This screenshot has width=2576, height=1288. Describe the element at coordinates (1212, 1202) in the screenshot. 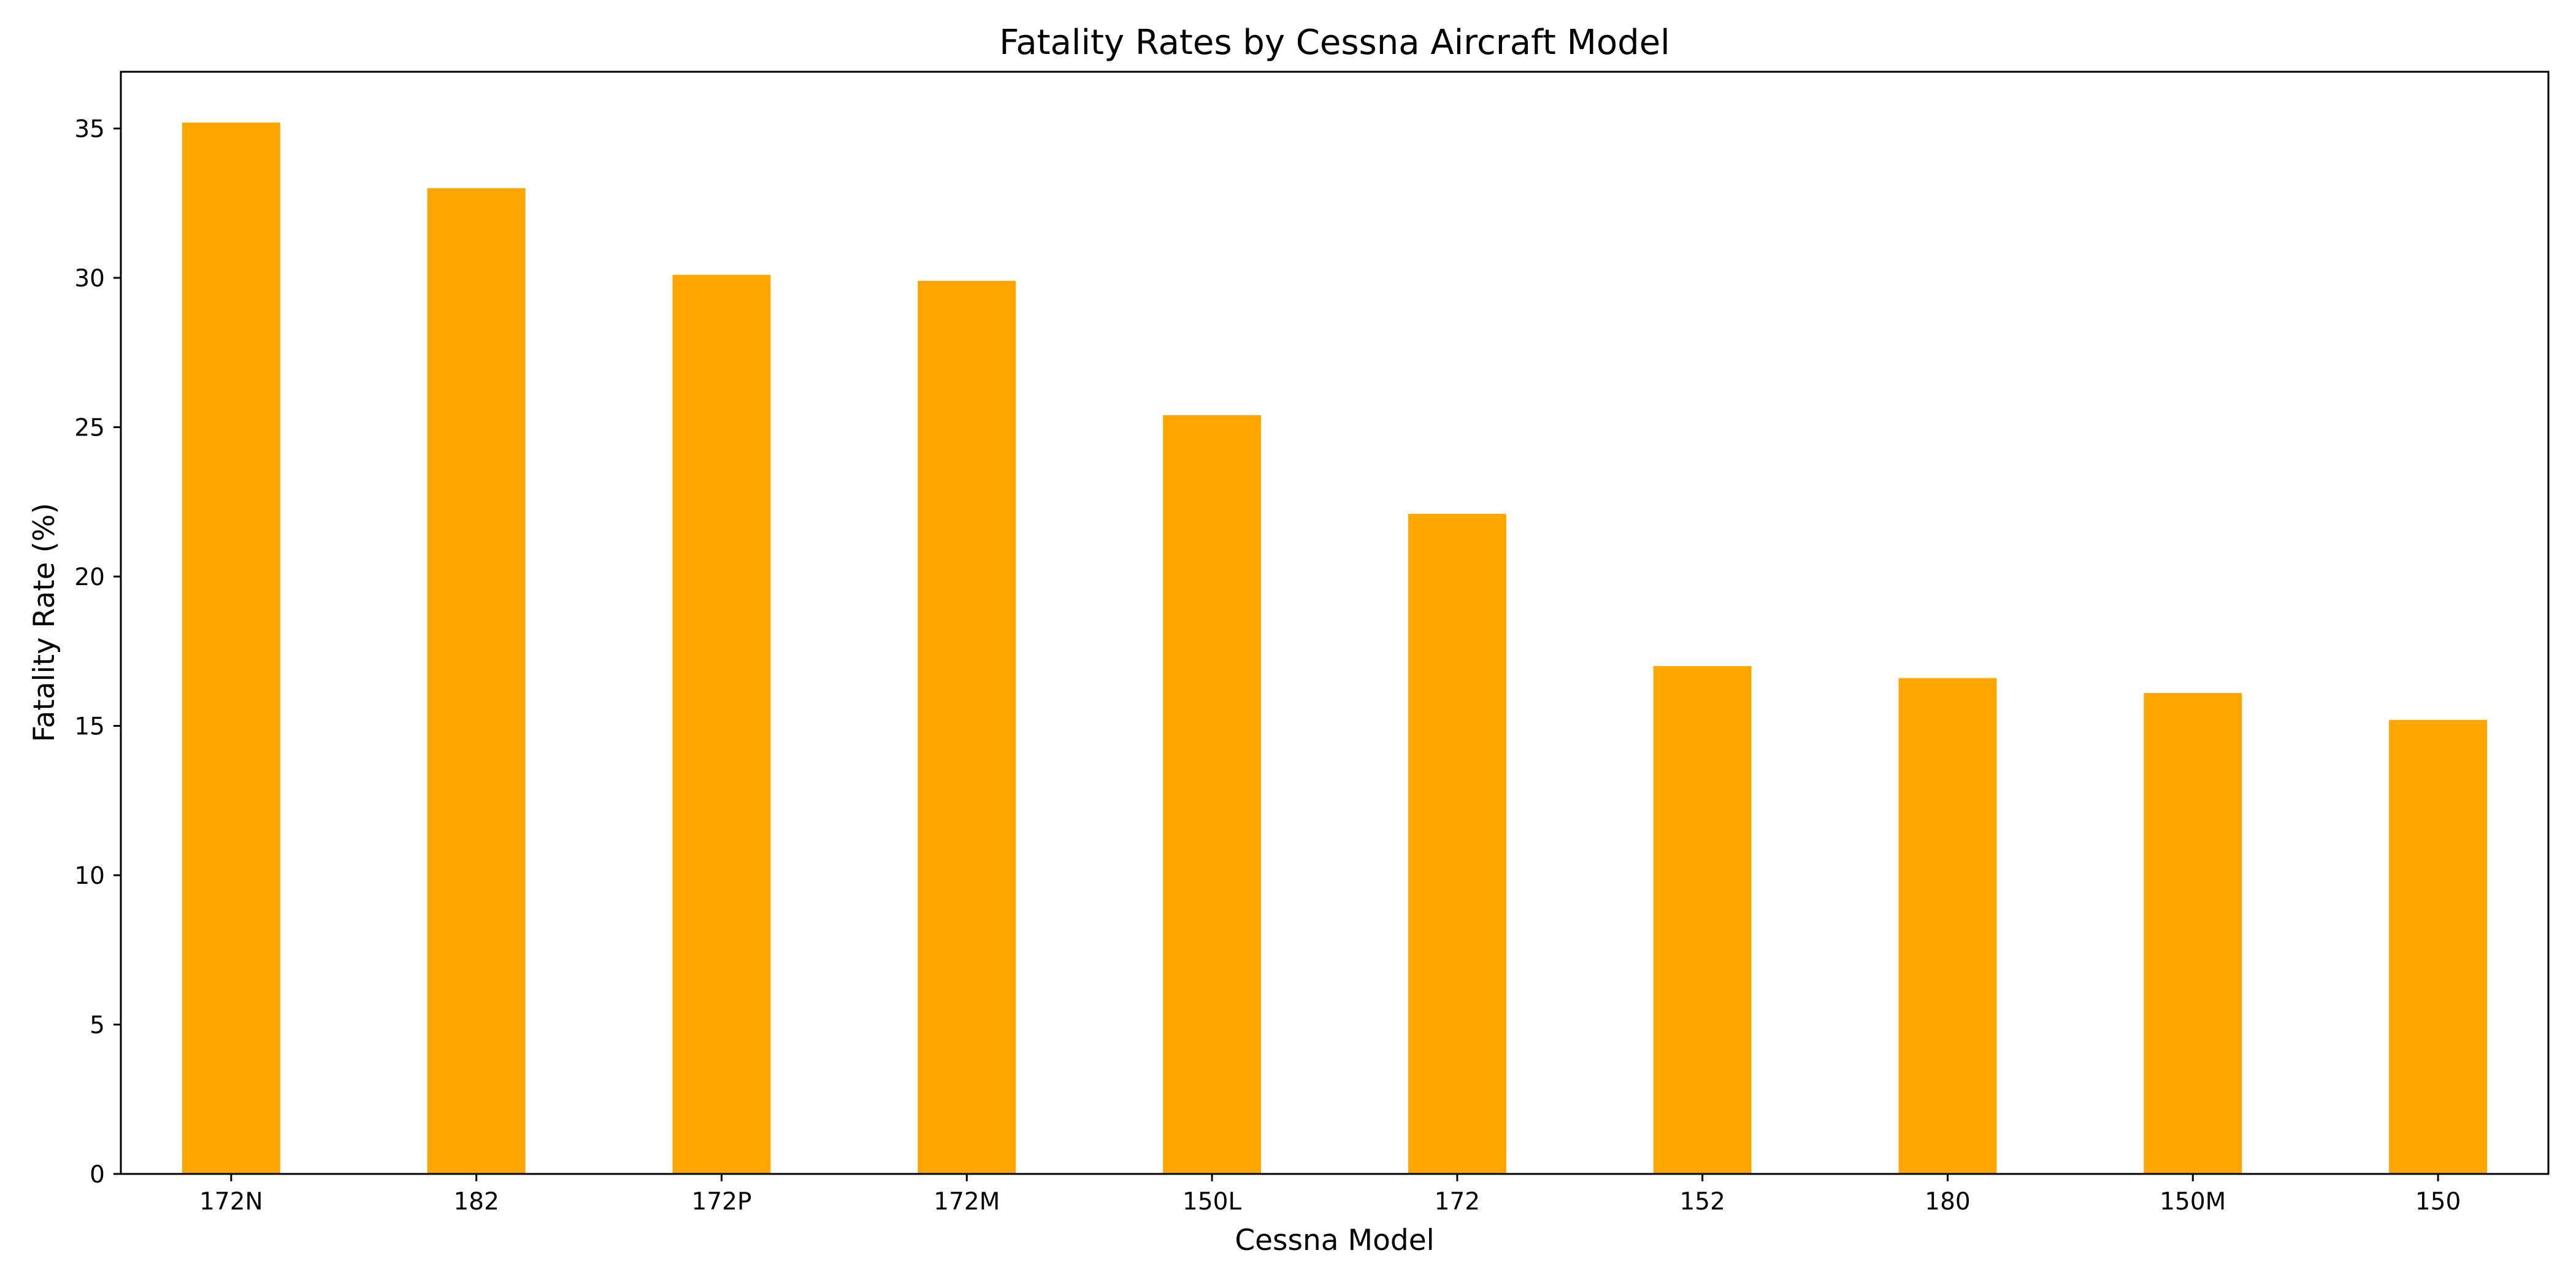

I see `x-tick-label: 150L` at that location.